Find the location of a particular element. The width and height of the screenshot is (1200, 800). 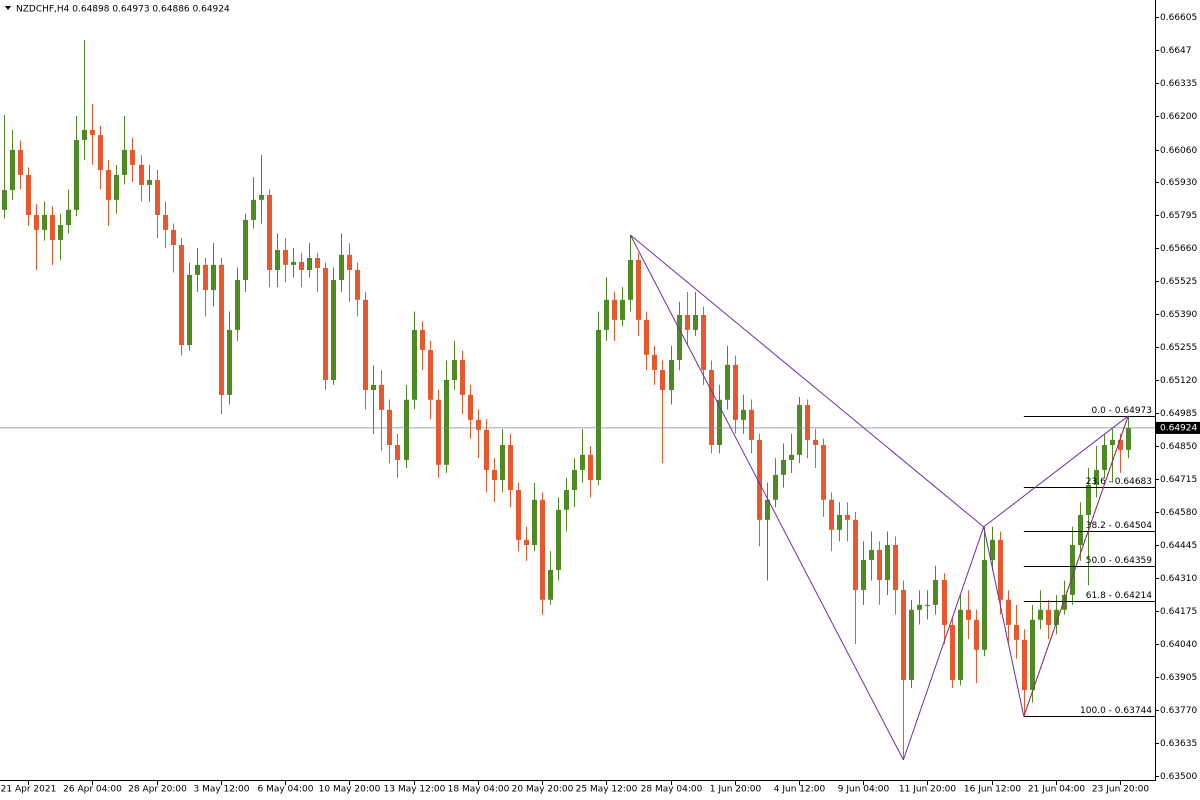

header-arrow is located at coordinates (8, 8).